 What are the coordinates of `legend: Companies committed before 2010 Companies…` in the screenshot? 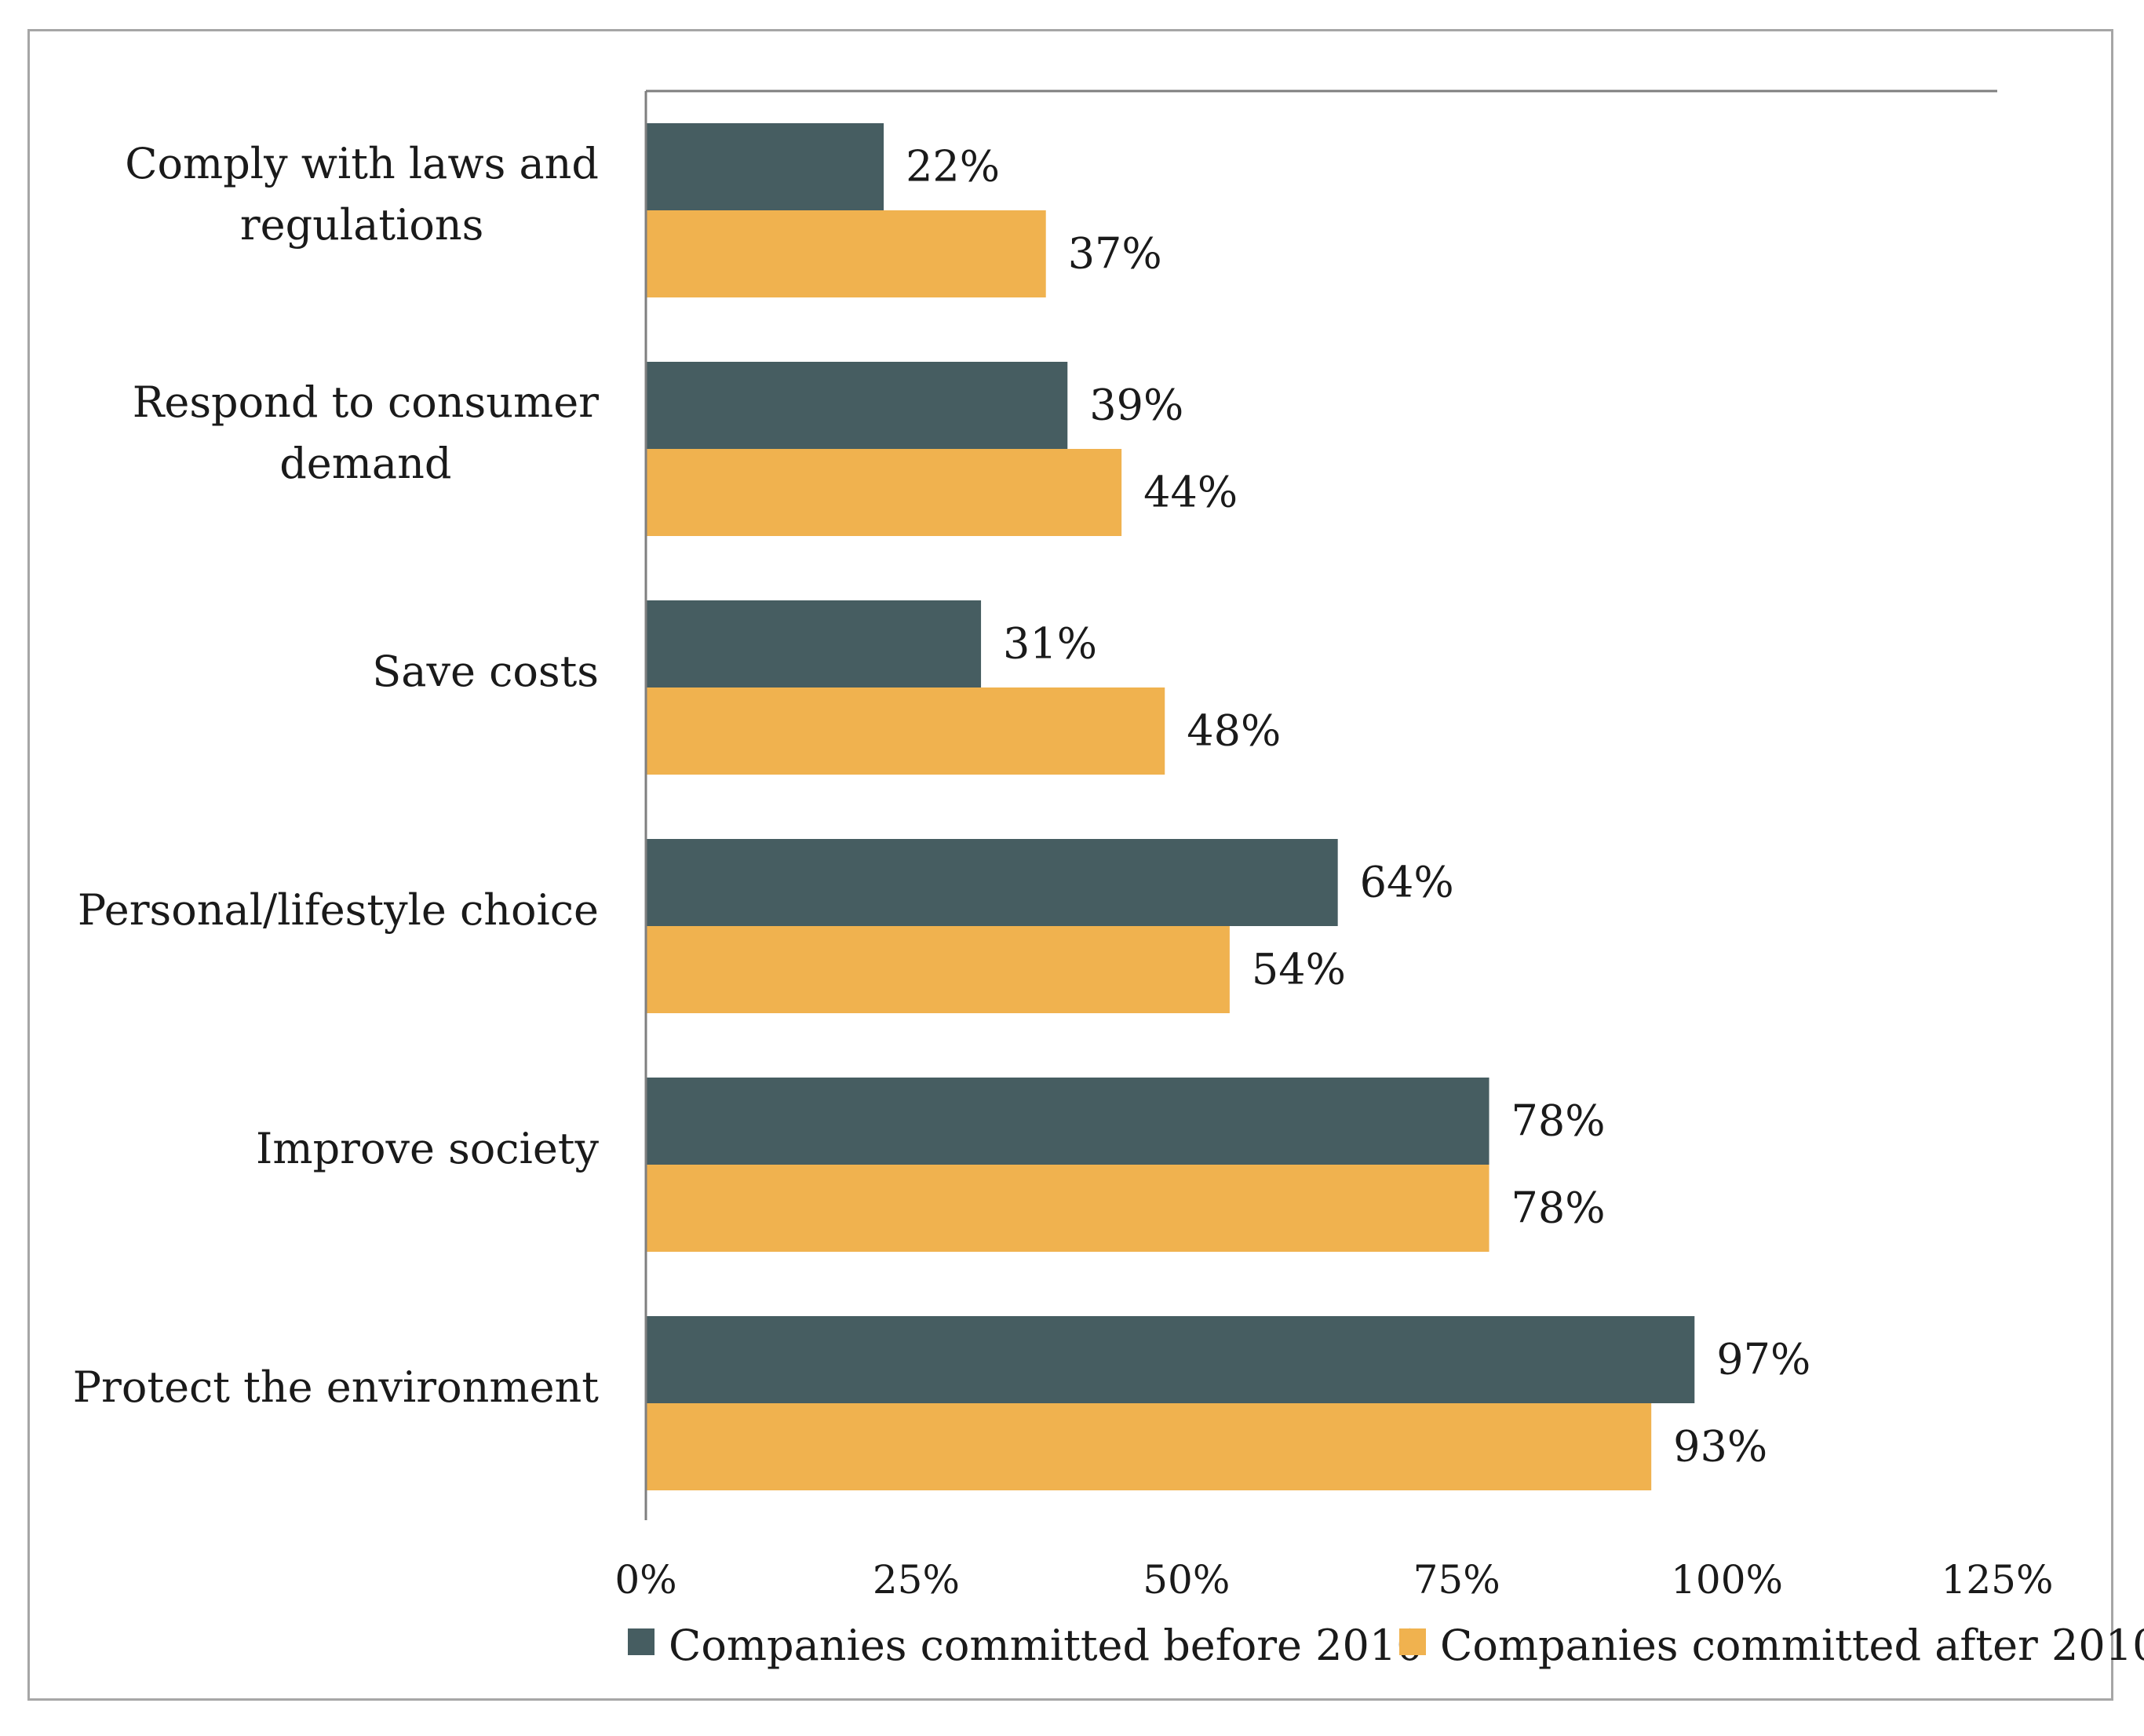 It's located at (1386, 1645).